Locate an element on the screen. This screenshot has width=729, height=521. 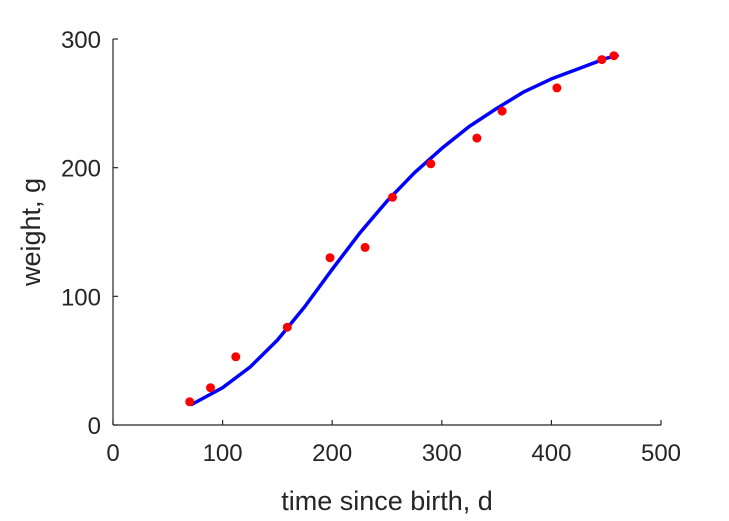
x-axis-label: time since birth, d is located at coordinates (387, 501).